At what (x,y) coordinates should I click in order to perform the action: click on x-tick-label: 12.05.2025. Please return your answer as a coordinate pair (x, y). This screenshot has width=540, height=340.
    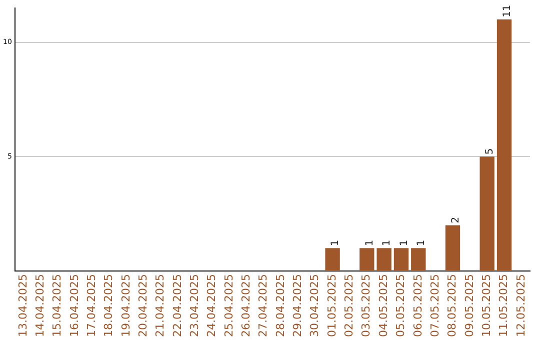
    Looking at the image, I should click on (521, 306).